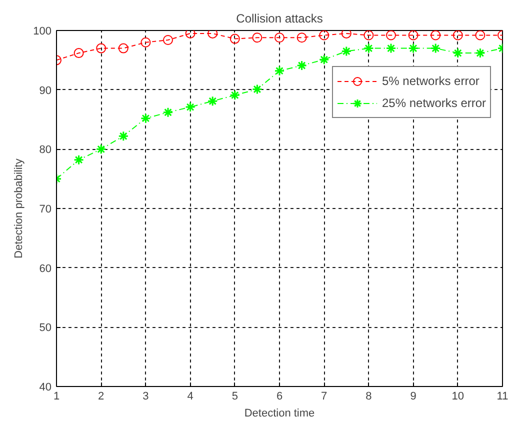 This screenshot has width=512, height=422. I want to click on x-tick-label: 11, so click(502, 396).